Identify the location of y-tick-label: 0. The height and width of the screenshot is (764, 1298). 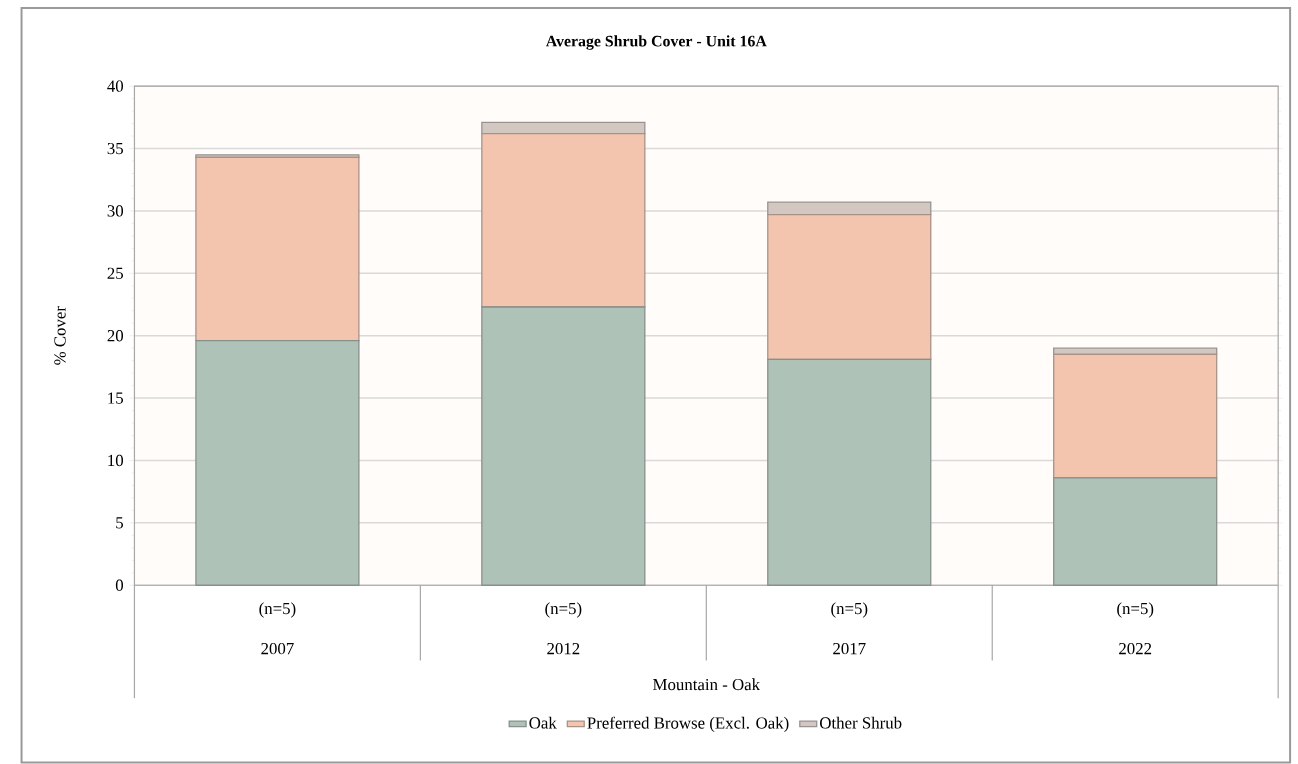
(119, 585).